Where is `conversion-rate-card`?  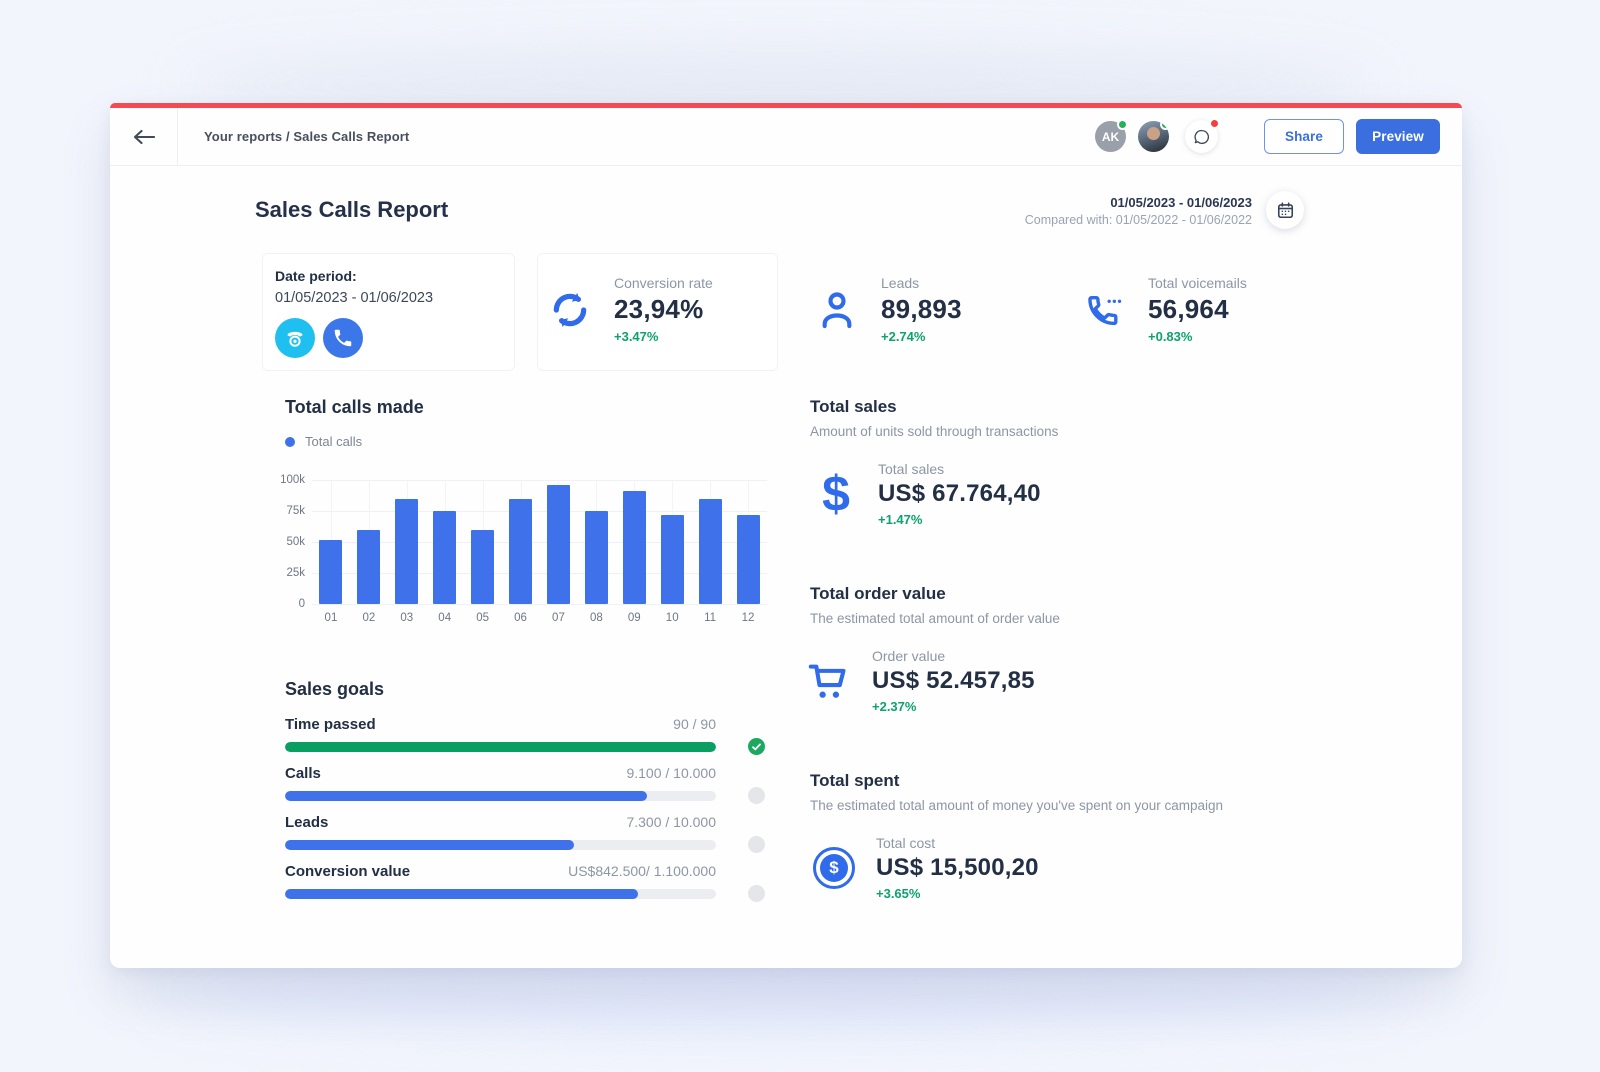 conversion-rate-card is located at coordinates (657, 312).